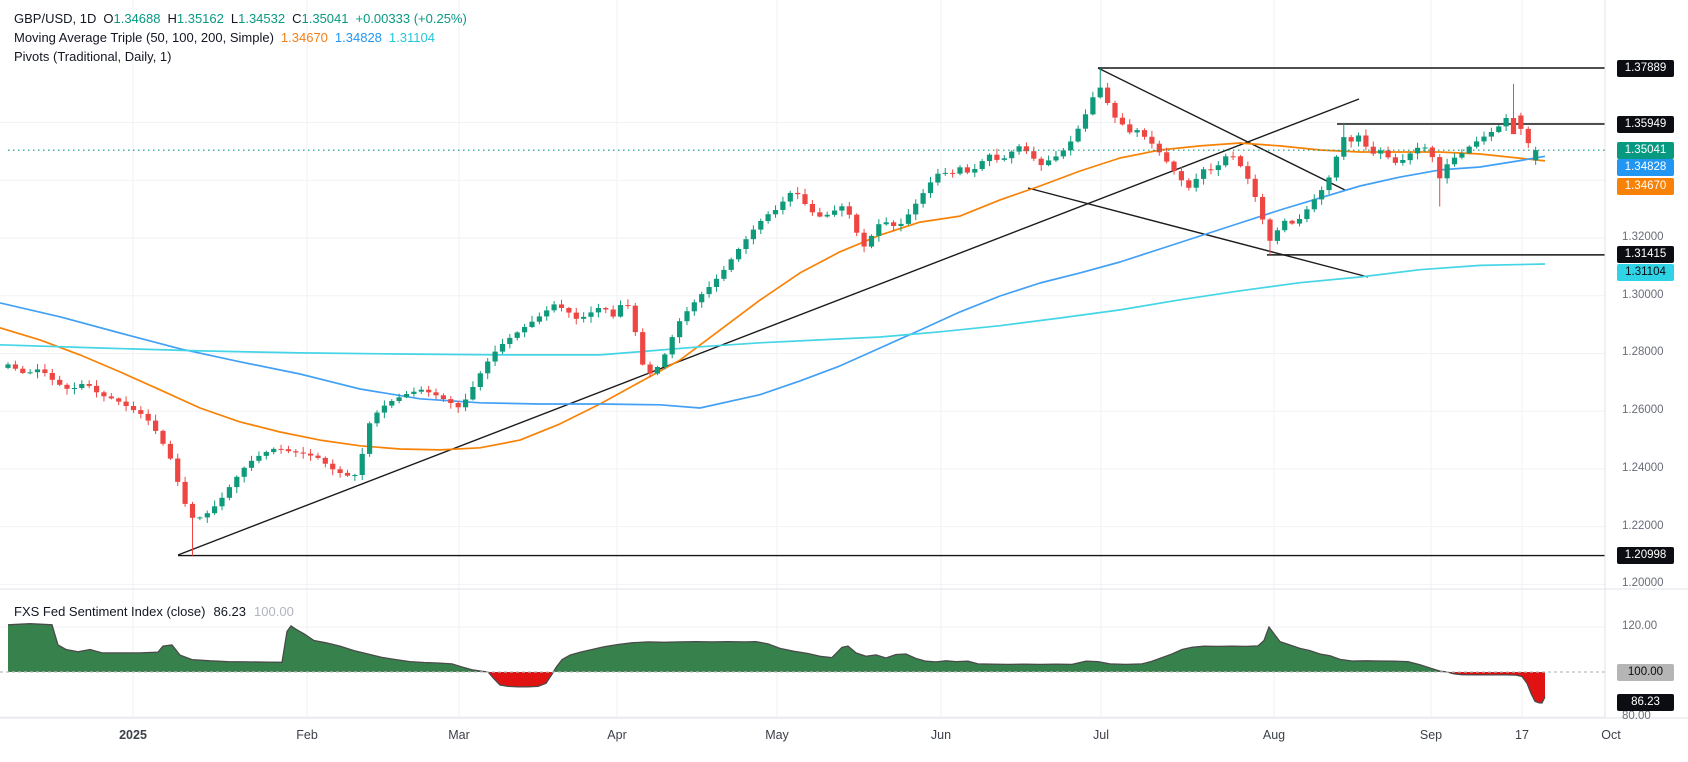 The width and height of the screenshot is (1688, 762). I want to click on ma200-value: 1.31104, so click(411, 37).